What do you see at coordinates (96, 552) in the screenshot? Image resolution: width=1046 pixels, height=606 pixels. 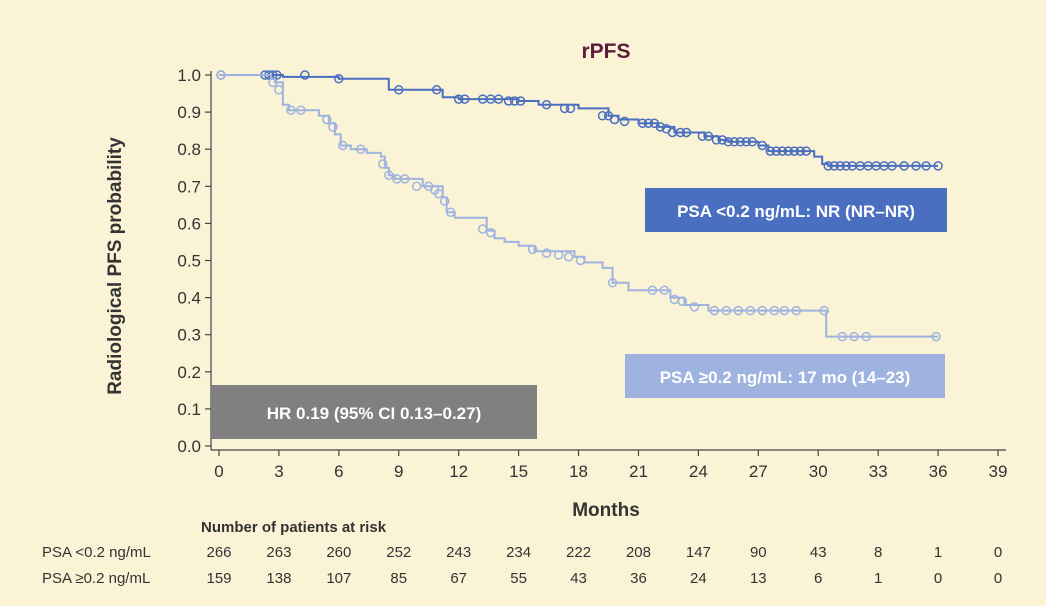 I see `risk-row-label-psa-low: PSA <0.2 ng/mL` at bounding box center [96, 552].